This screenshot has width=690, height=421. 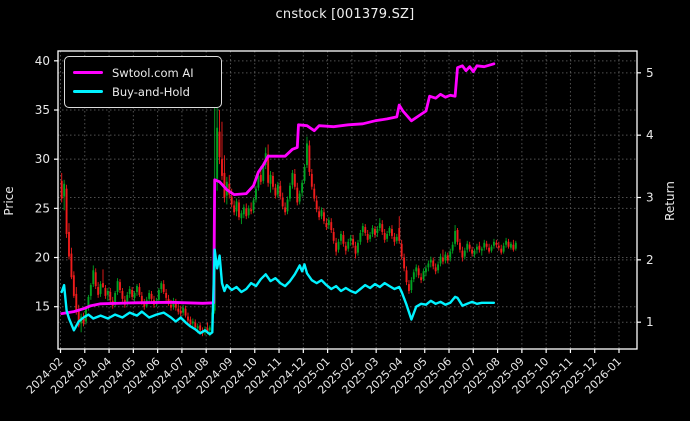 I want to click on price-tick-label: 30, so click(x=42, y=159).